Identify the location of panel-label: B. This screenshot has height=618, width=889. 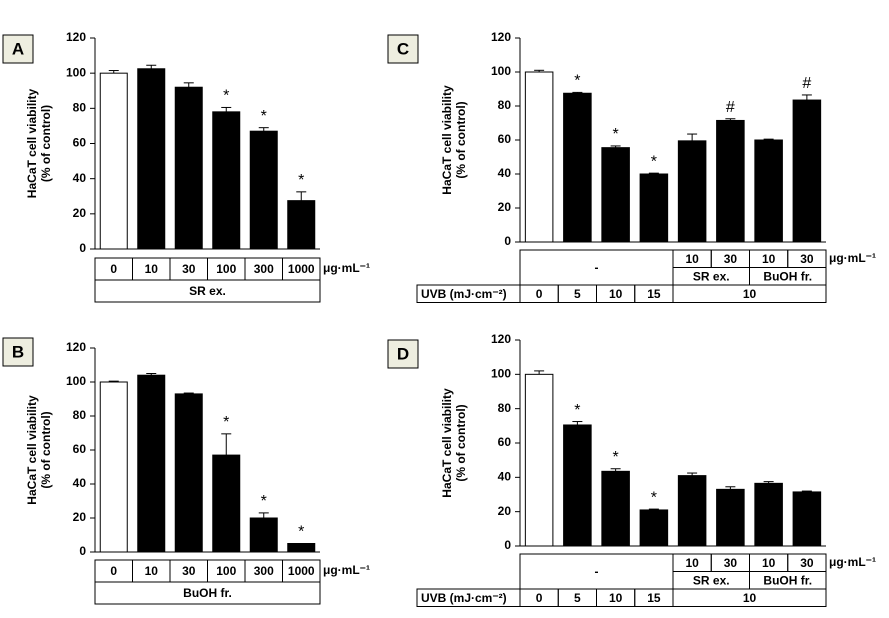
(18, 351).